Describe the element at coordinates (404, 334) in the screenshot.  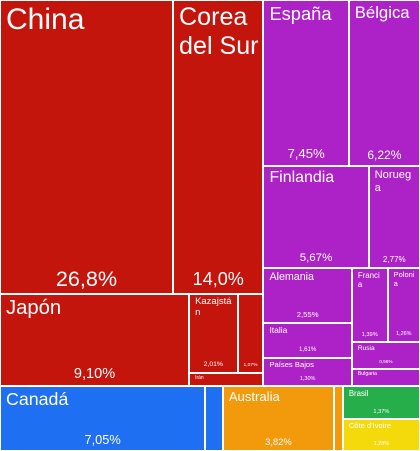
I see `value-label: 1,26%` at that location.